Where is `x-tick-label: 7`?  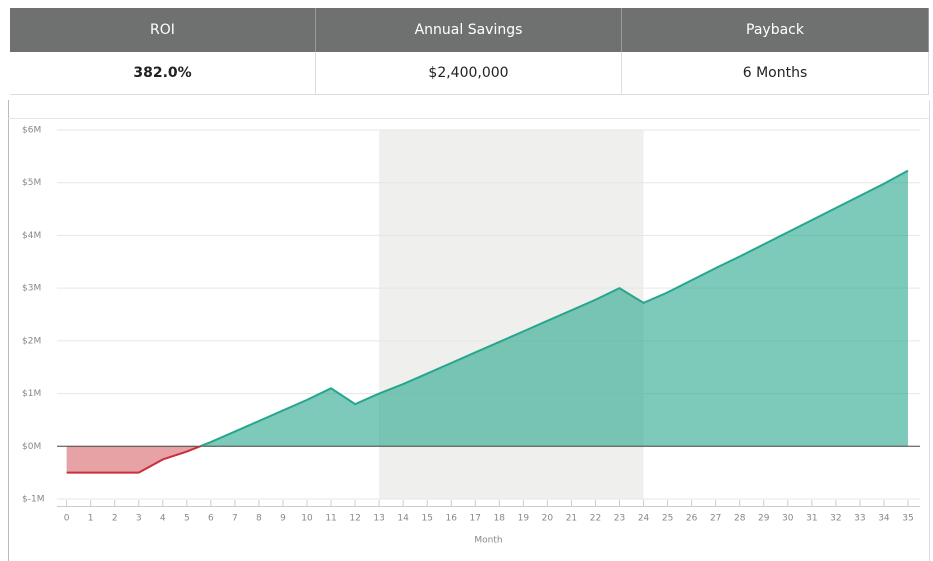 x-tick-label: 7 is located at coordinates (235, 519).